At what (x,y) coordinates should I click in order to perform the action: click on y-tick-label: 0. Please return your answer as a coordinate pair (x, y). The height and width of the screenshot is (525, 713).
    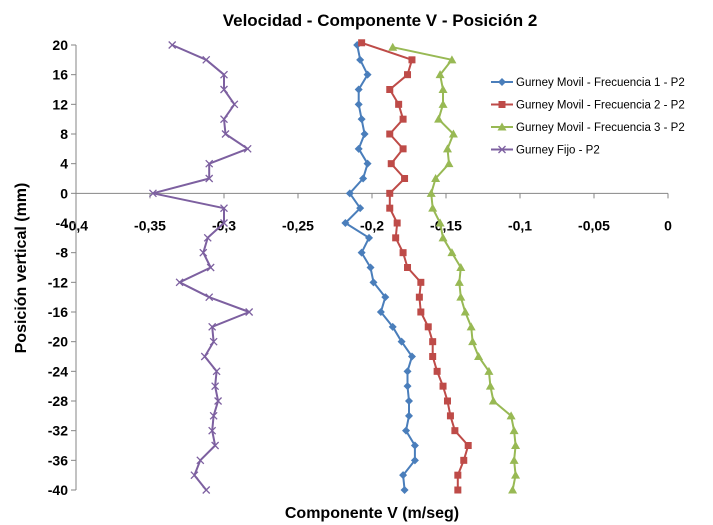
    Looking at the image, I should click on (64, 193).